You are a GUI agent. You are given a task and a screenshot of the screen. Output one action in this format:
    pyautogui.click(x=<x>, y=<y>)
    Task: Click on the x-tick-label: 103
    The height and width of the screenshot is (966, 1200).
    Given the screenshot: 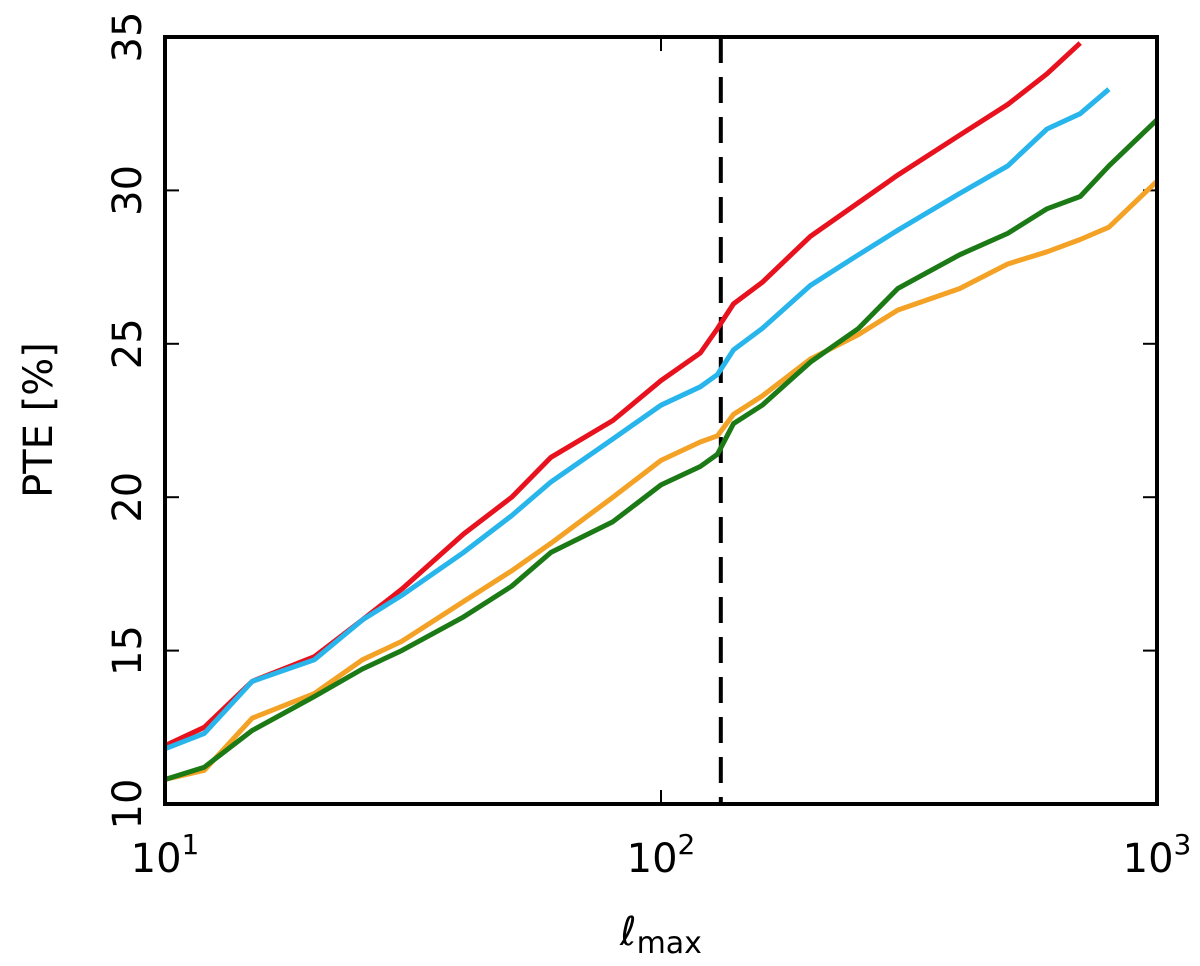 What is the action you would take?
    pyautogui.click(x=1157, y=855)
    